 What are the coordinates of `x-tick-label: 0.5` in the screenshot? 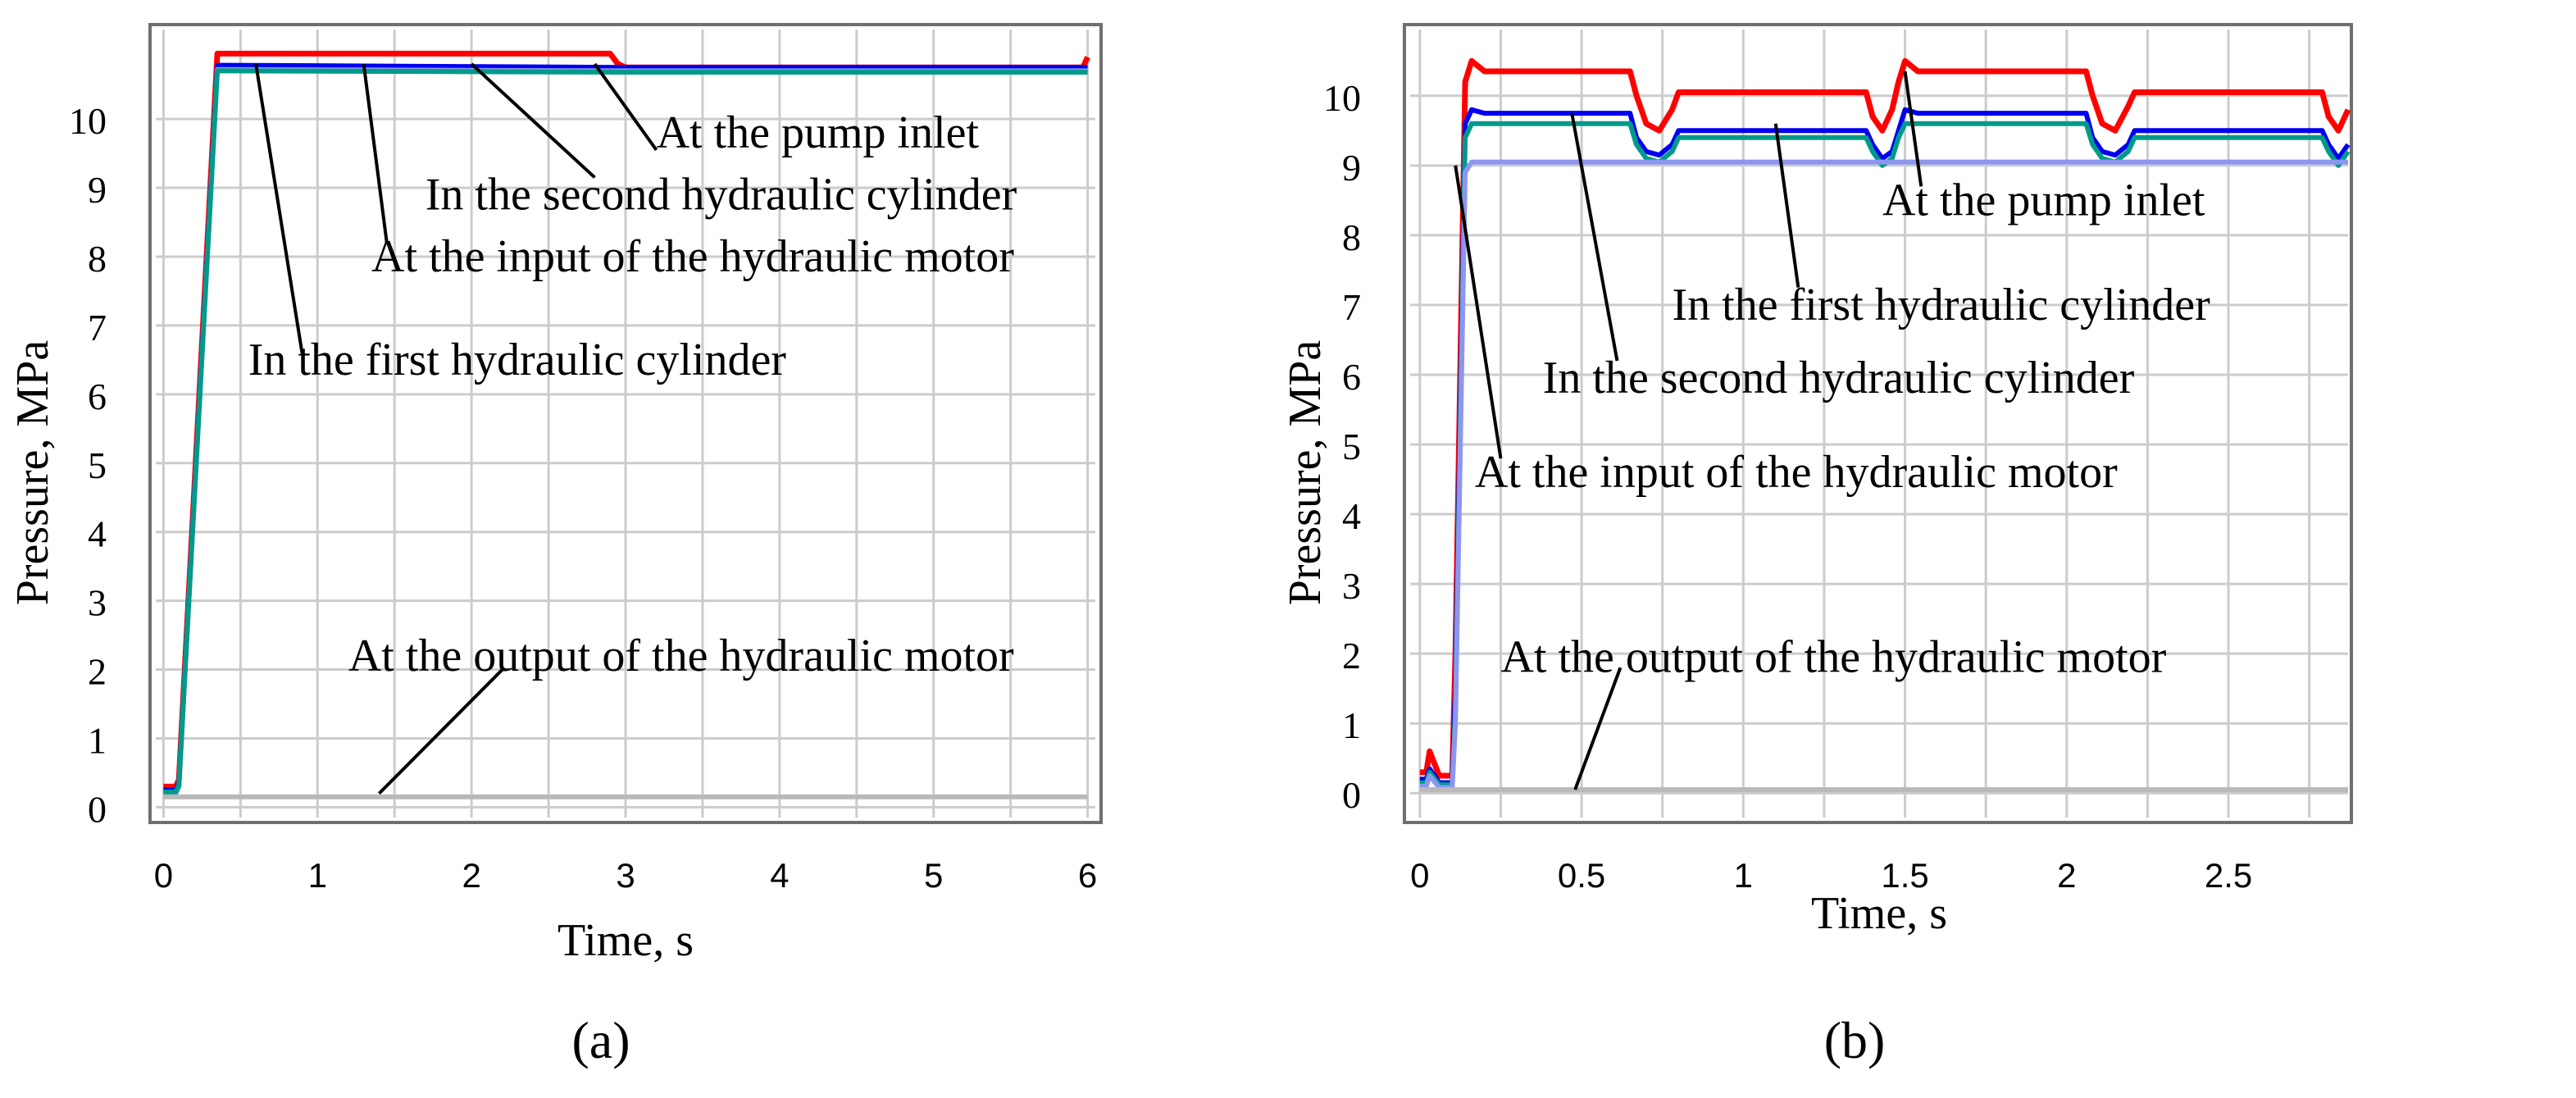 It's located at (1581, 875).